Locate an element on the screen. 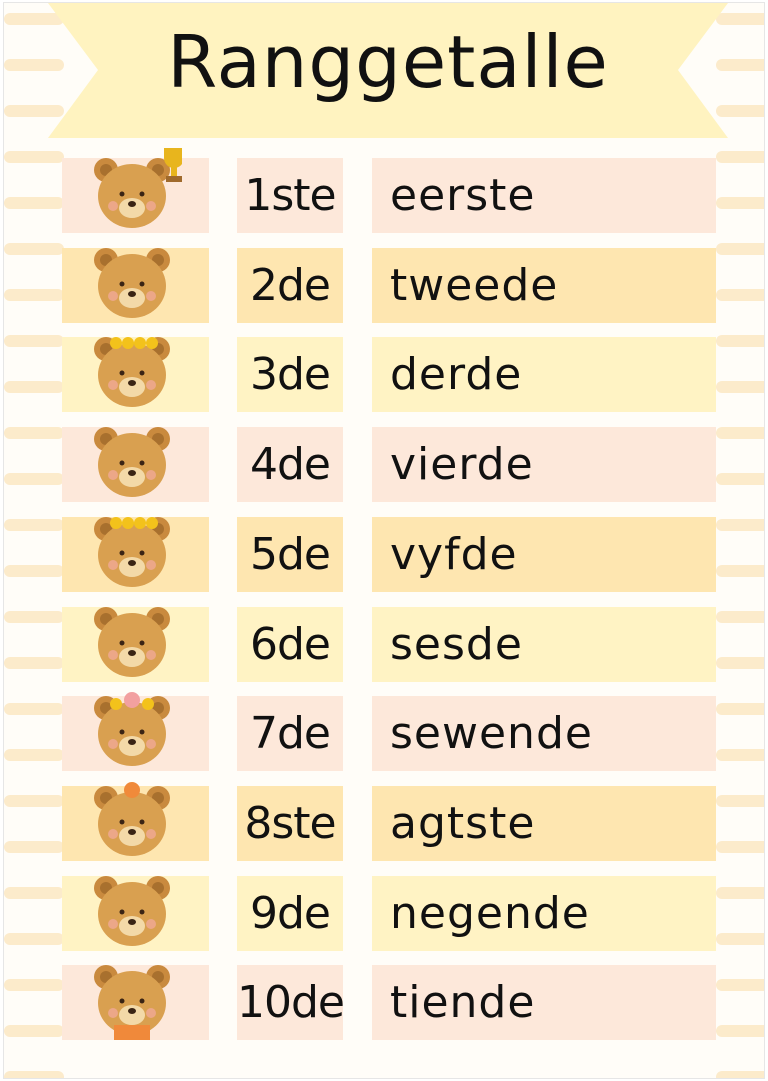 The height and width of the screenshot is (1081, 768). bear-with-trophy-icon is located at coordinates (138, 188).